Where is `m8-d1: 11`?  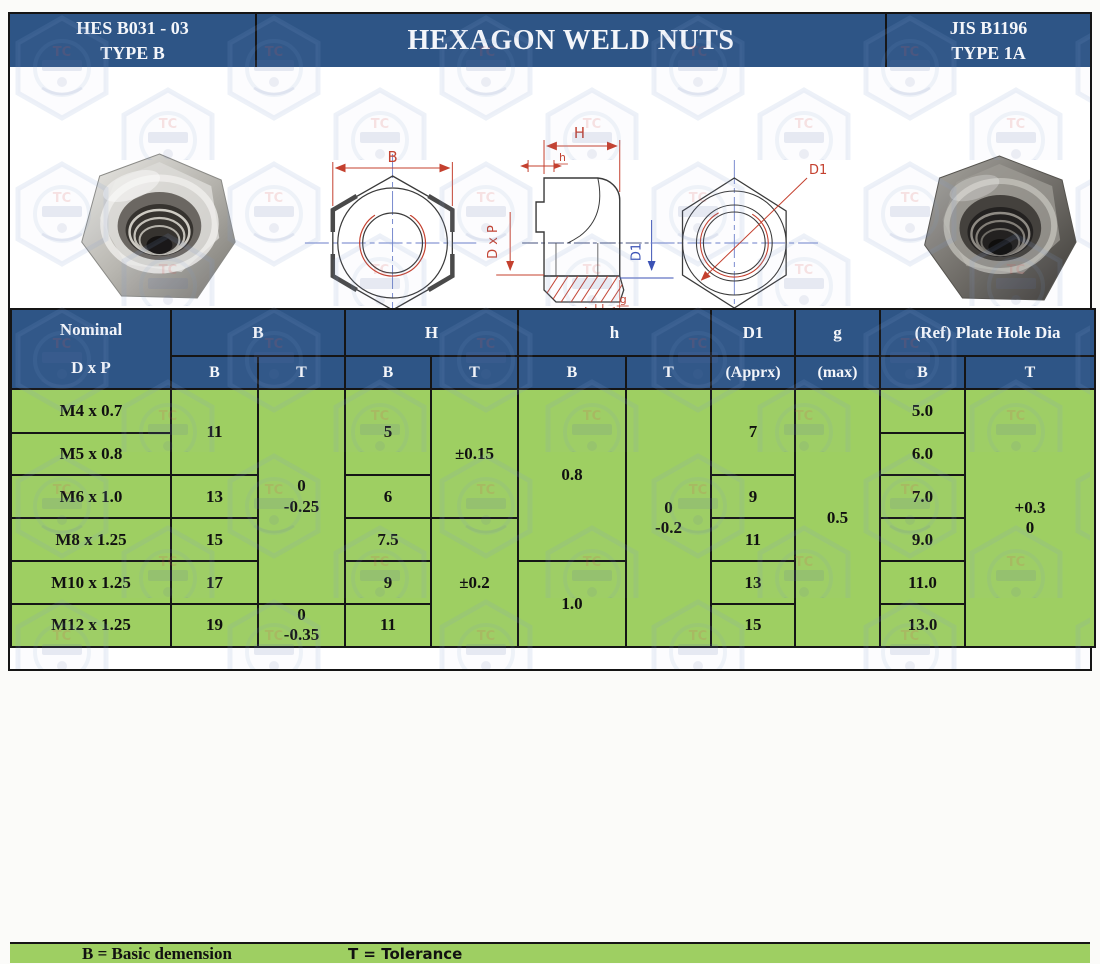
m8-d1: 11 is located at coordinates (753, 540).